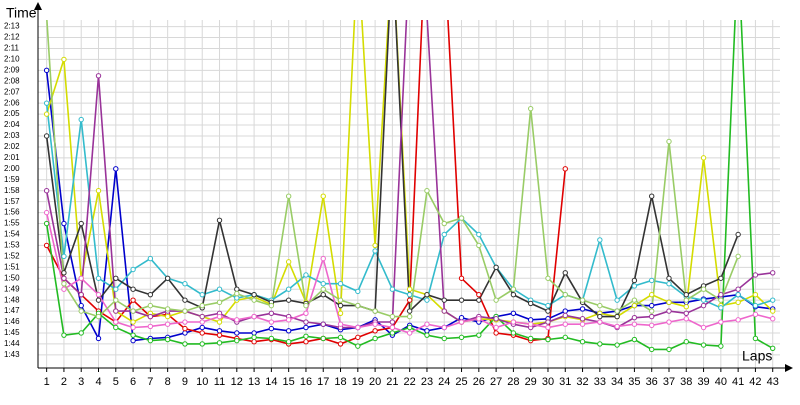 The height and width of the screenshot is (405, 800). Describe the element at coordinates (12, 255) in the screenshot. I see `y-tick-label: 1:52` at that location.